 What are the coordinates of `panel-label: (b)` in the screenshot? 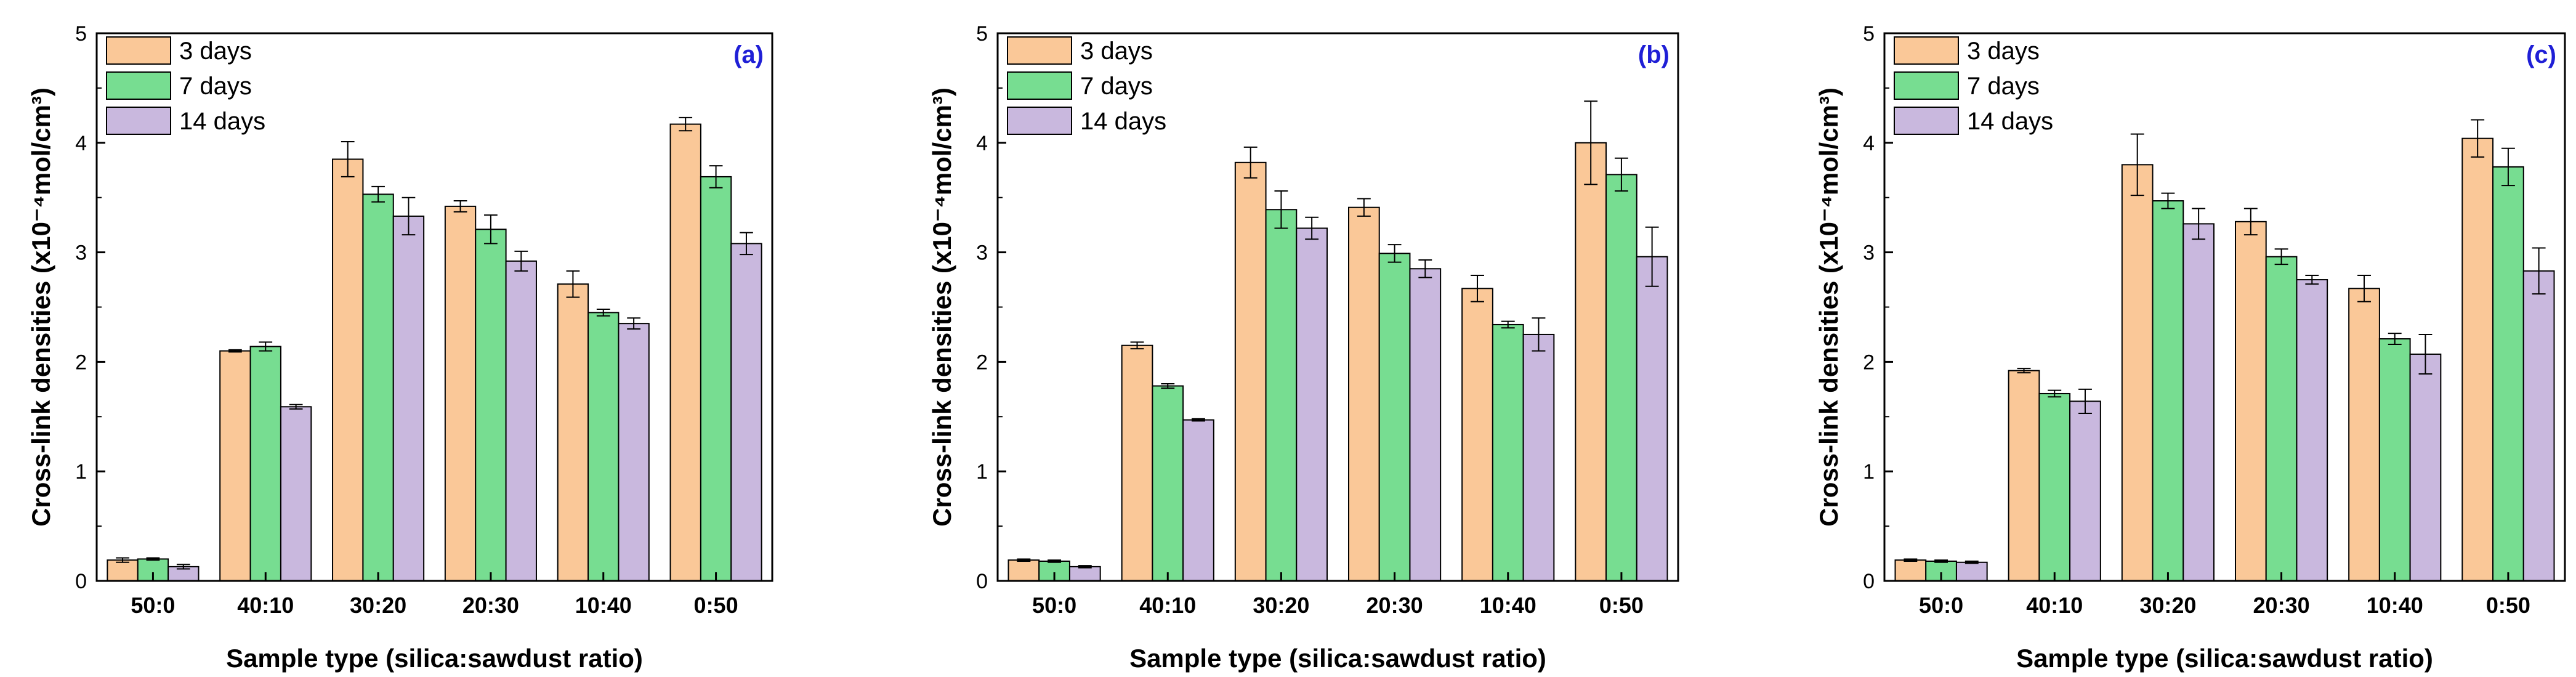 It's located at (1654, 54).